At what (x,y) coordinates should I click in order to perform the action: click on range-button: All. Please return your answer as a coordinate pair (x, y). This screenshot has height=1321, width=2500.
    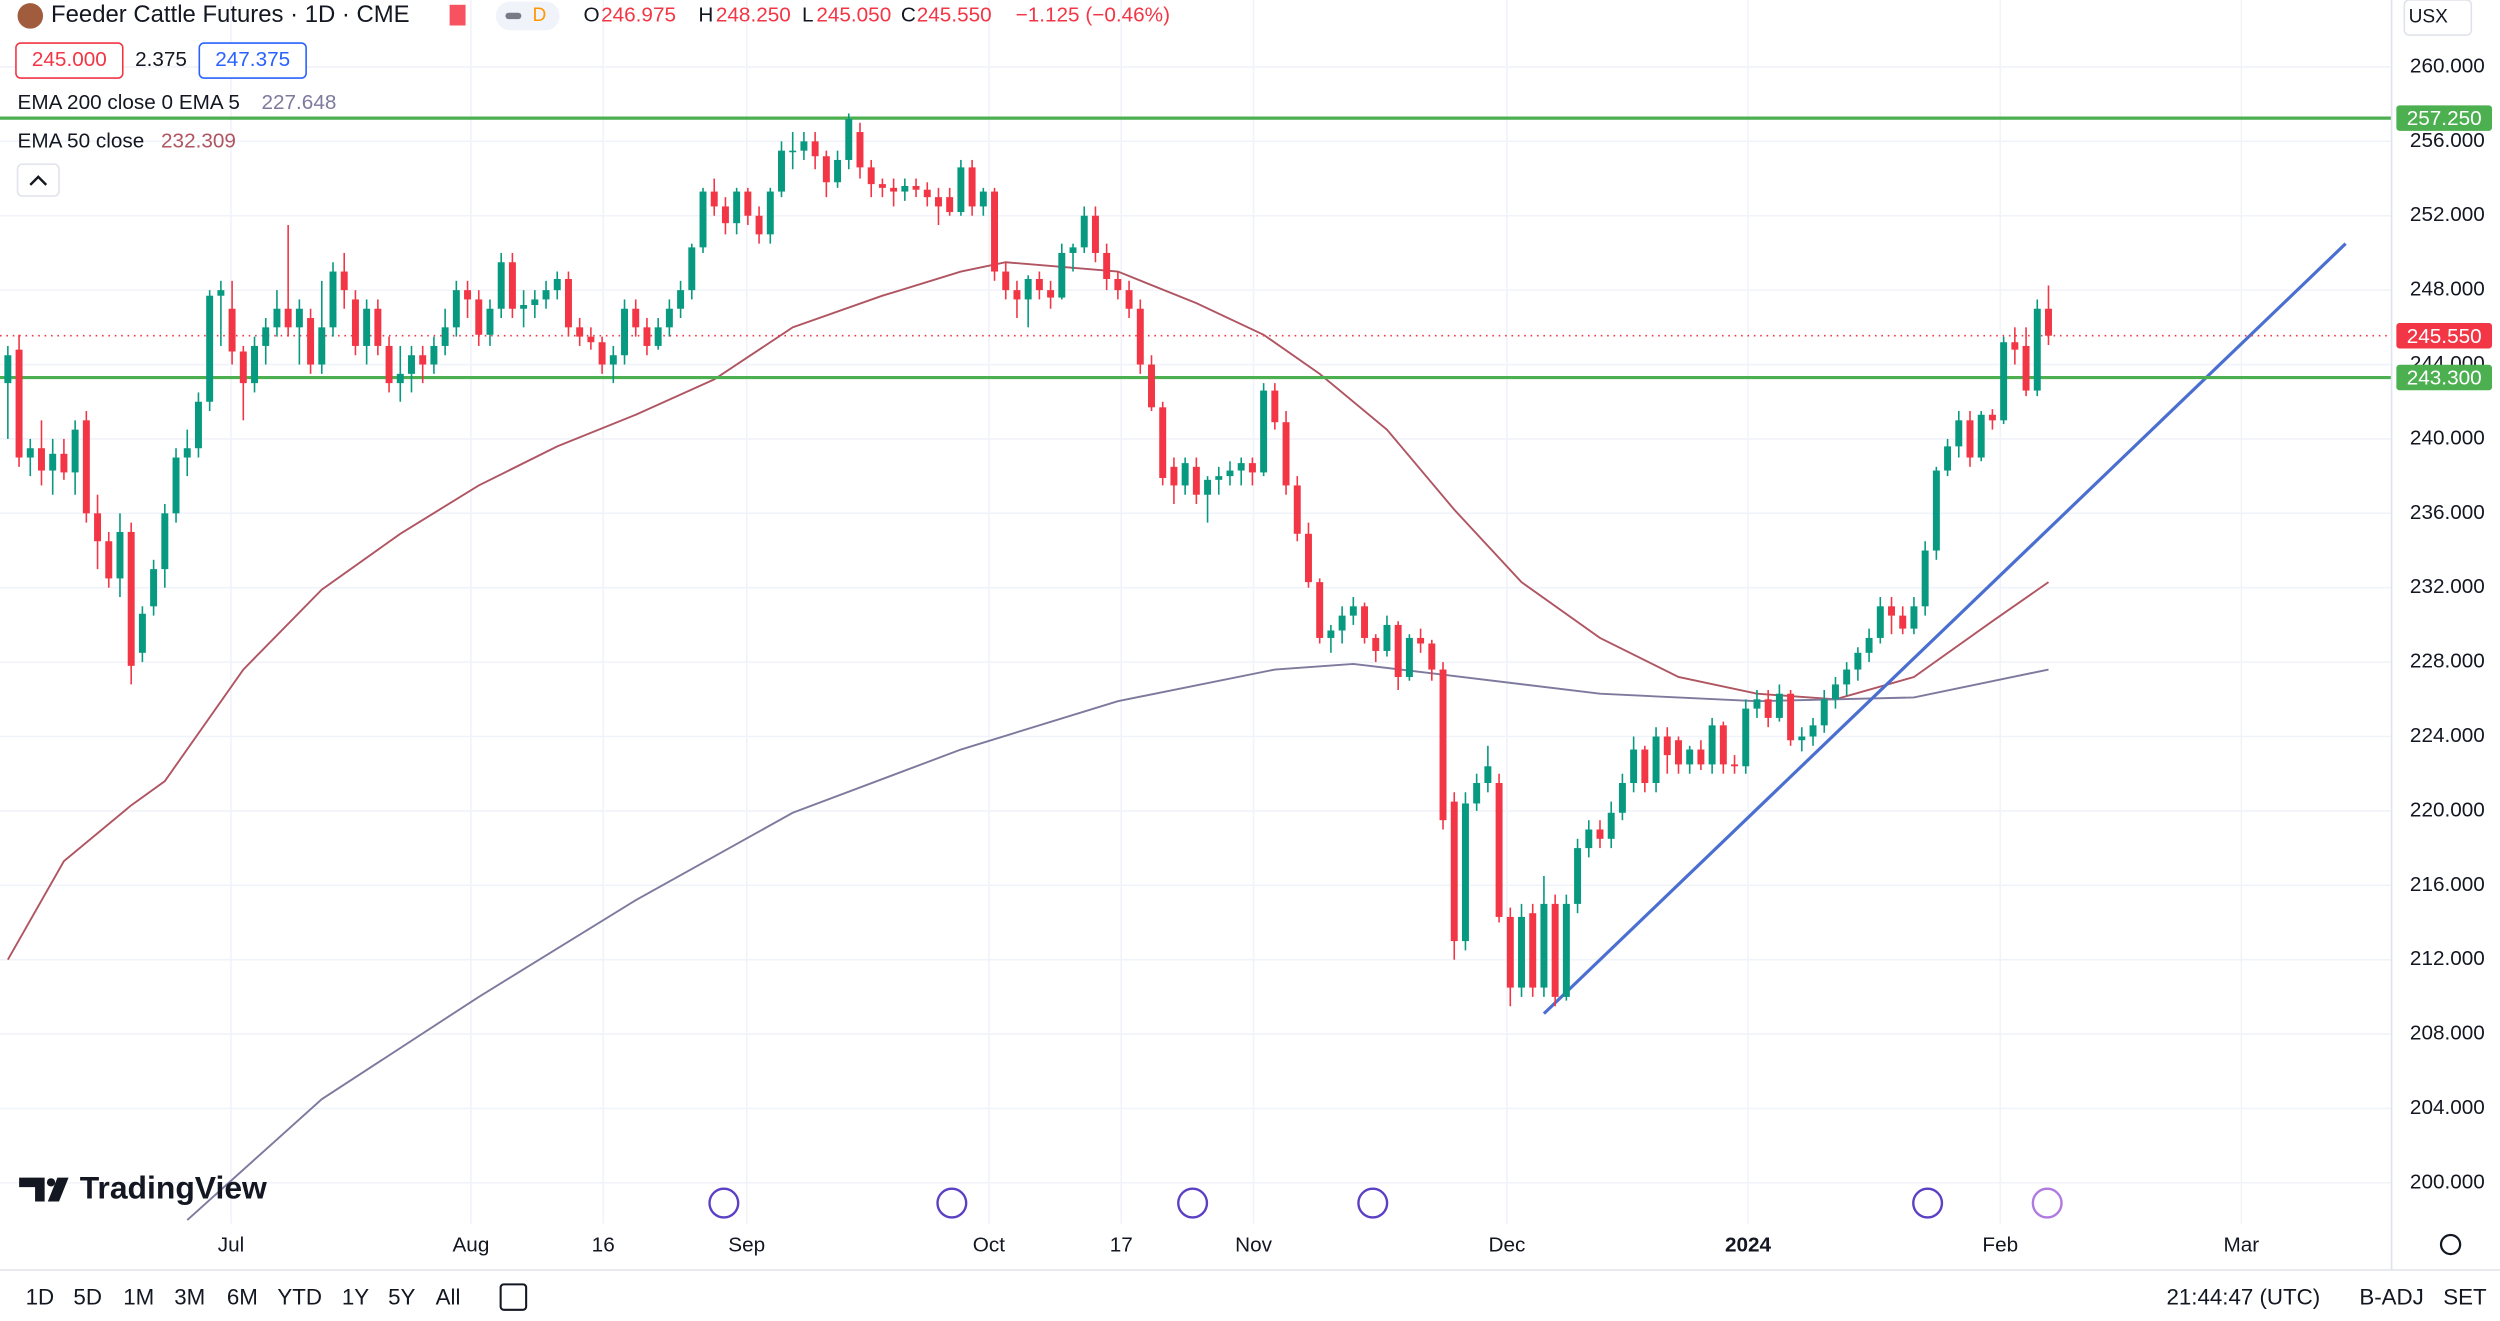
    Looking at the image, I should click on (448, 1297).